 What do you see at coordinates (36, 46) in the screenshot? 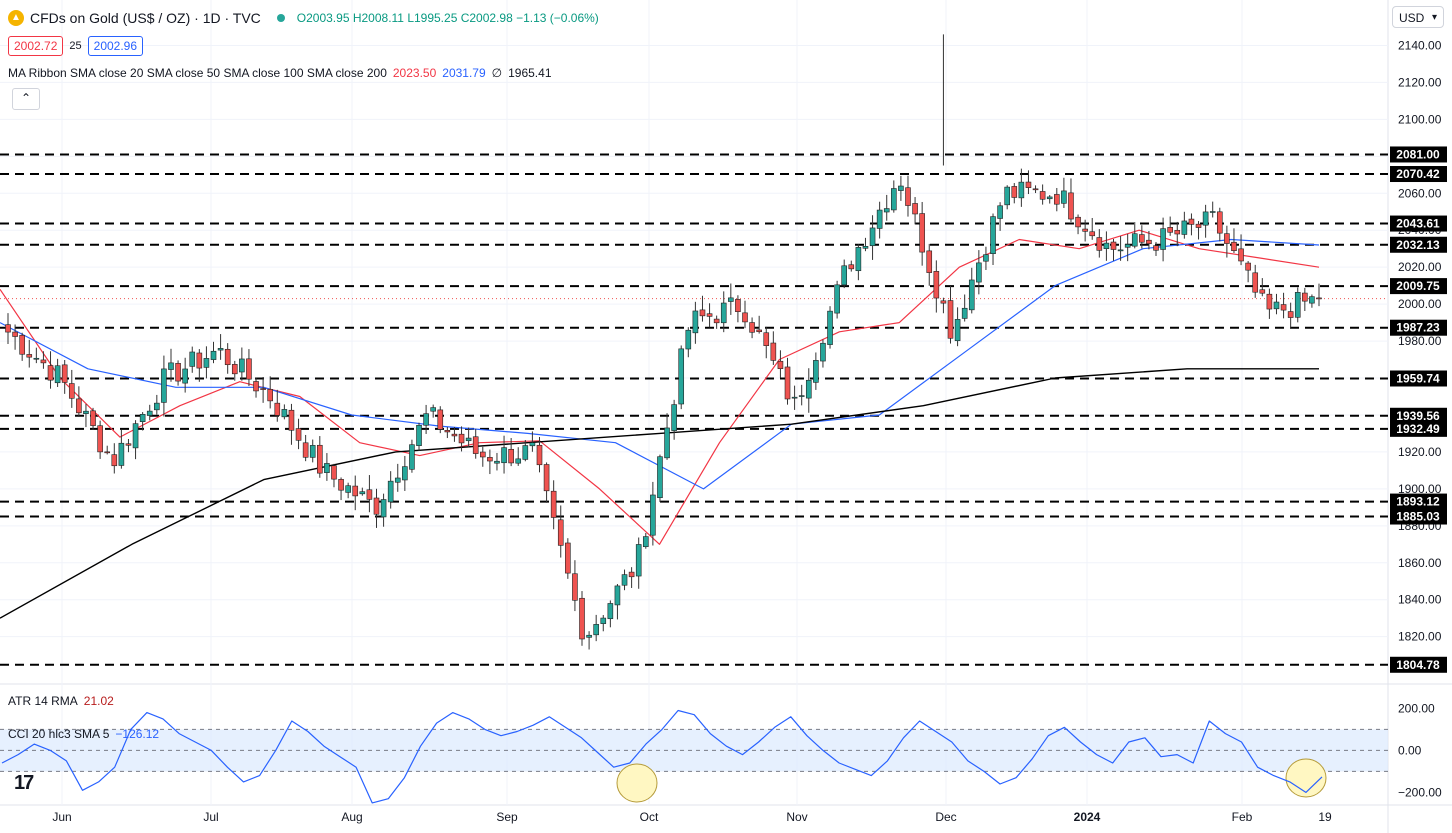
I see `bid-button: 2002.72` at bounding box center [36, 46].